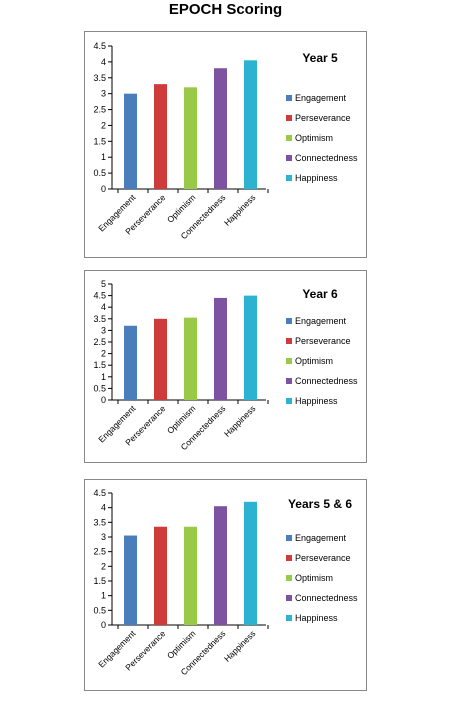 This screenshot has width=451, height=703. Describe the element at coordinates (320, 58) in the screenshot. I see `chart-title: Year 5` at that location.